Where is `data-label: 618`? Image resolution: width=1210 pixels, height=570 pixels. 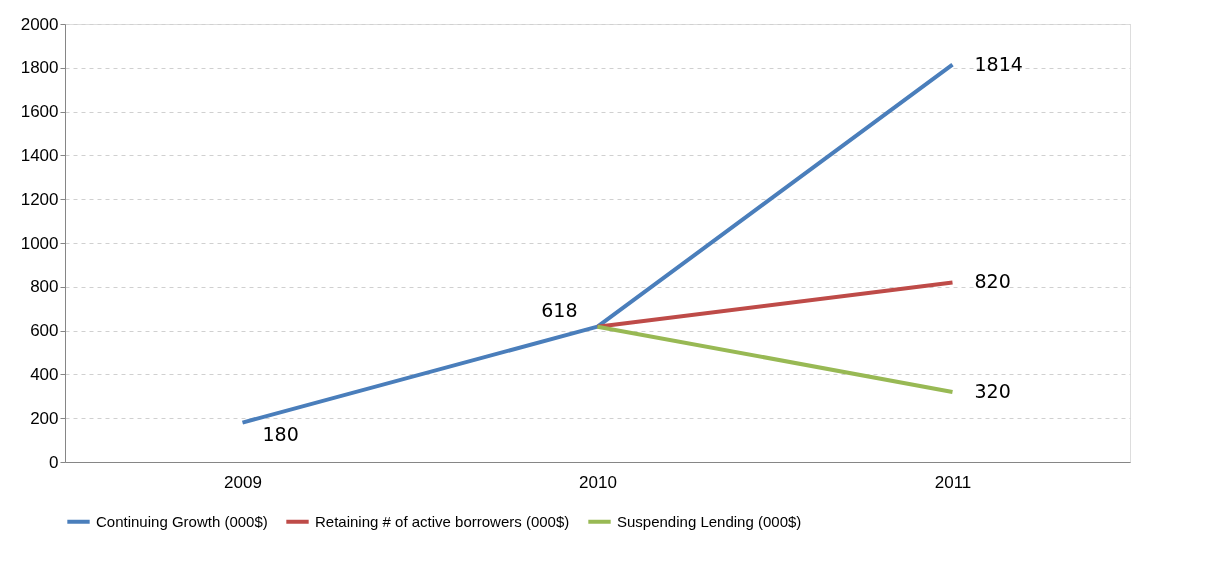
data-label: 618 is located at coordinates (559, 309).